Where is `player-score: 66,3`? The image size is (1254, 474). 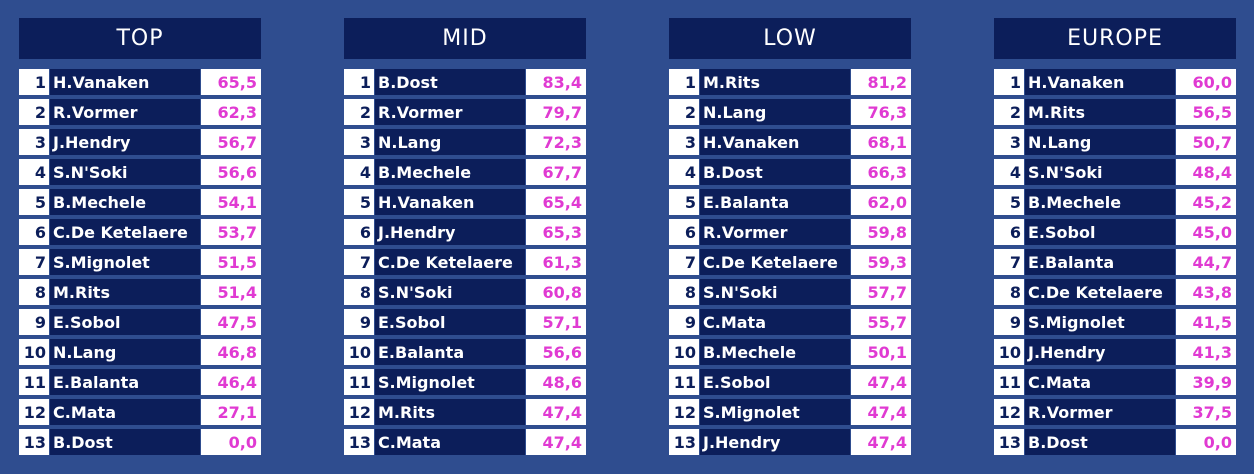 player-score: 66,3 is located at coordinates (881, 172).